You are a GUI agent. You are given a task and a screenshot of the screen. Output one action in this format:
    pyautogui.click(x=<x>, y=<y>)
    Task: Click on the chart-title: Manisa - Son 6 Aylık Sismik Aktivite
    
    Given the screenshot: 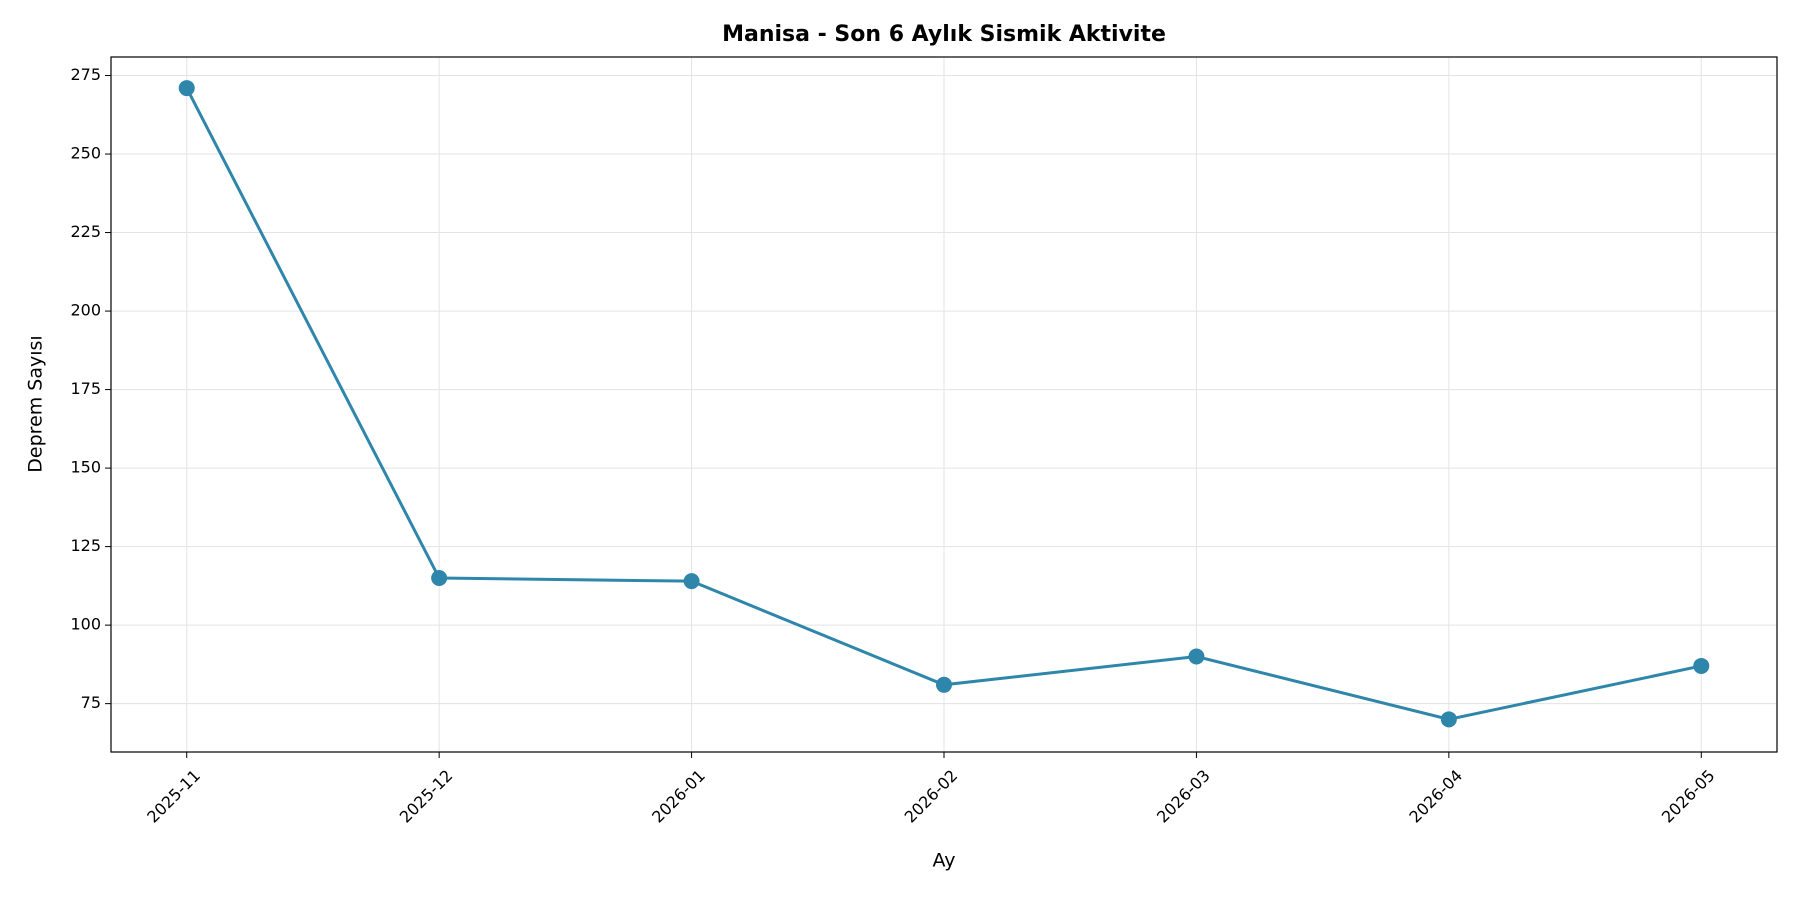 What is the action you would take?
    pyautogui.click(x=944, y=34)
    